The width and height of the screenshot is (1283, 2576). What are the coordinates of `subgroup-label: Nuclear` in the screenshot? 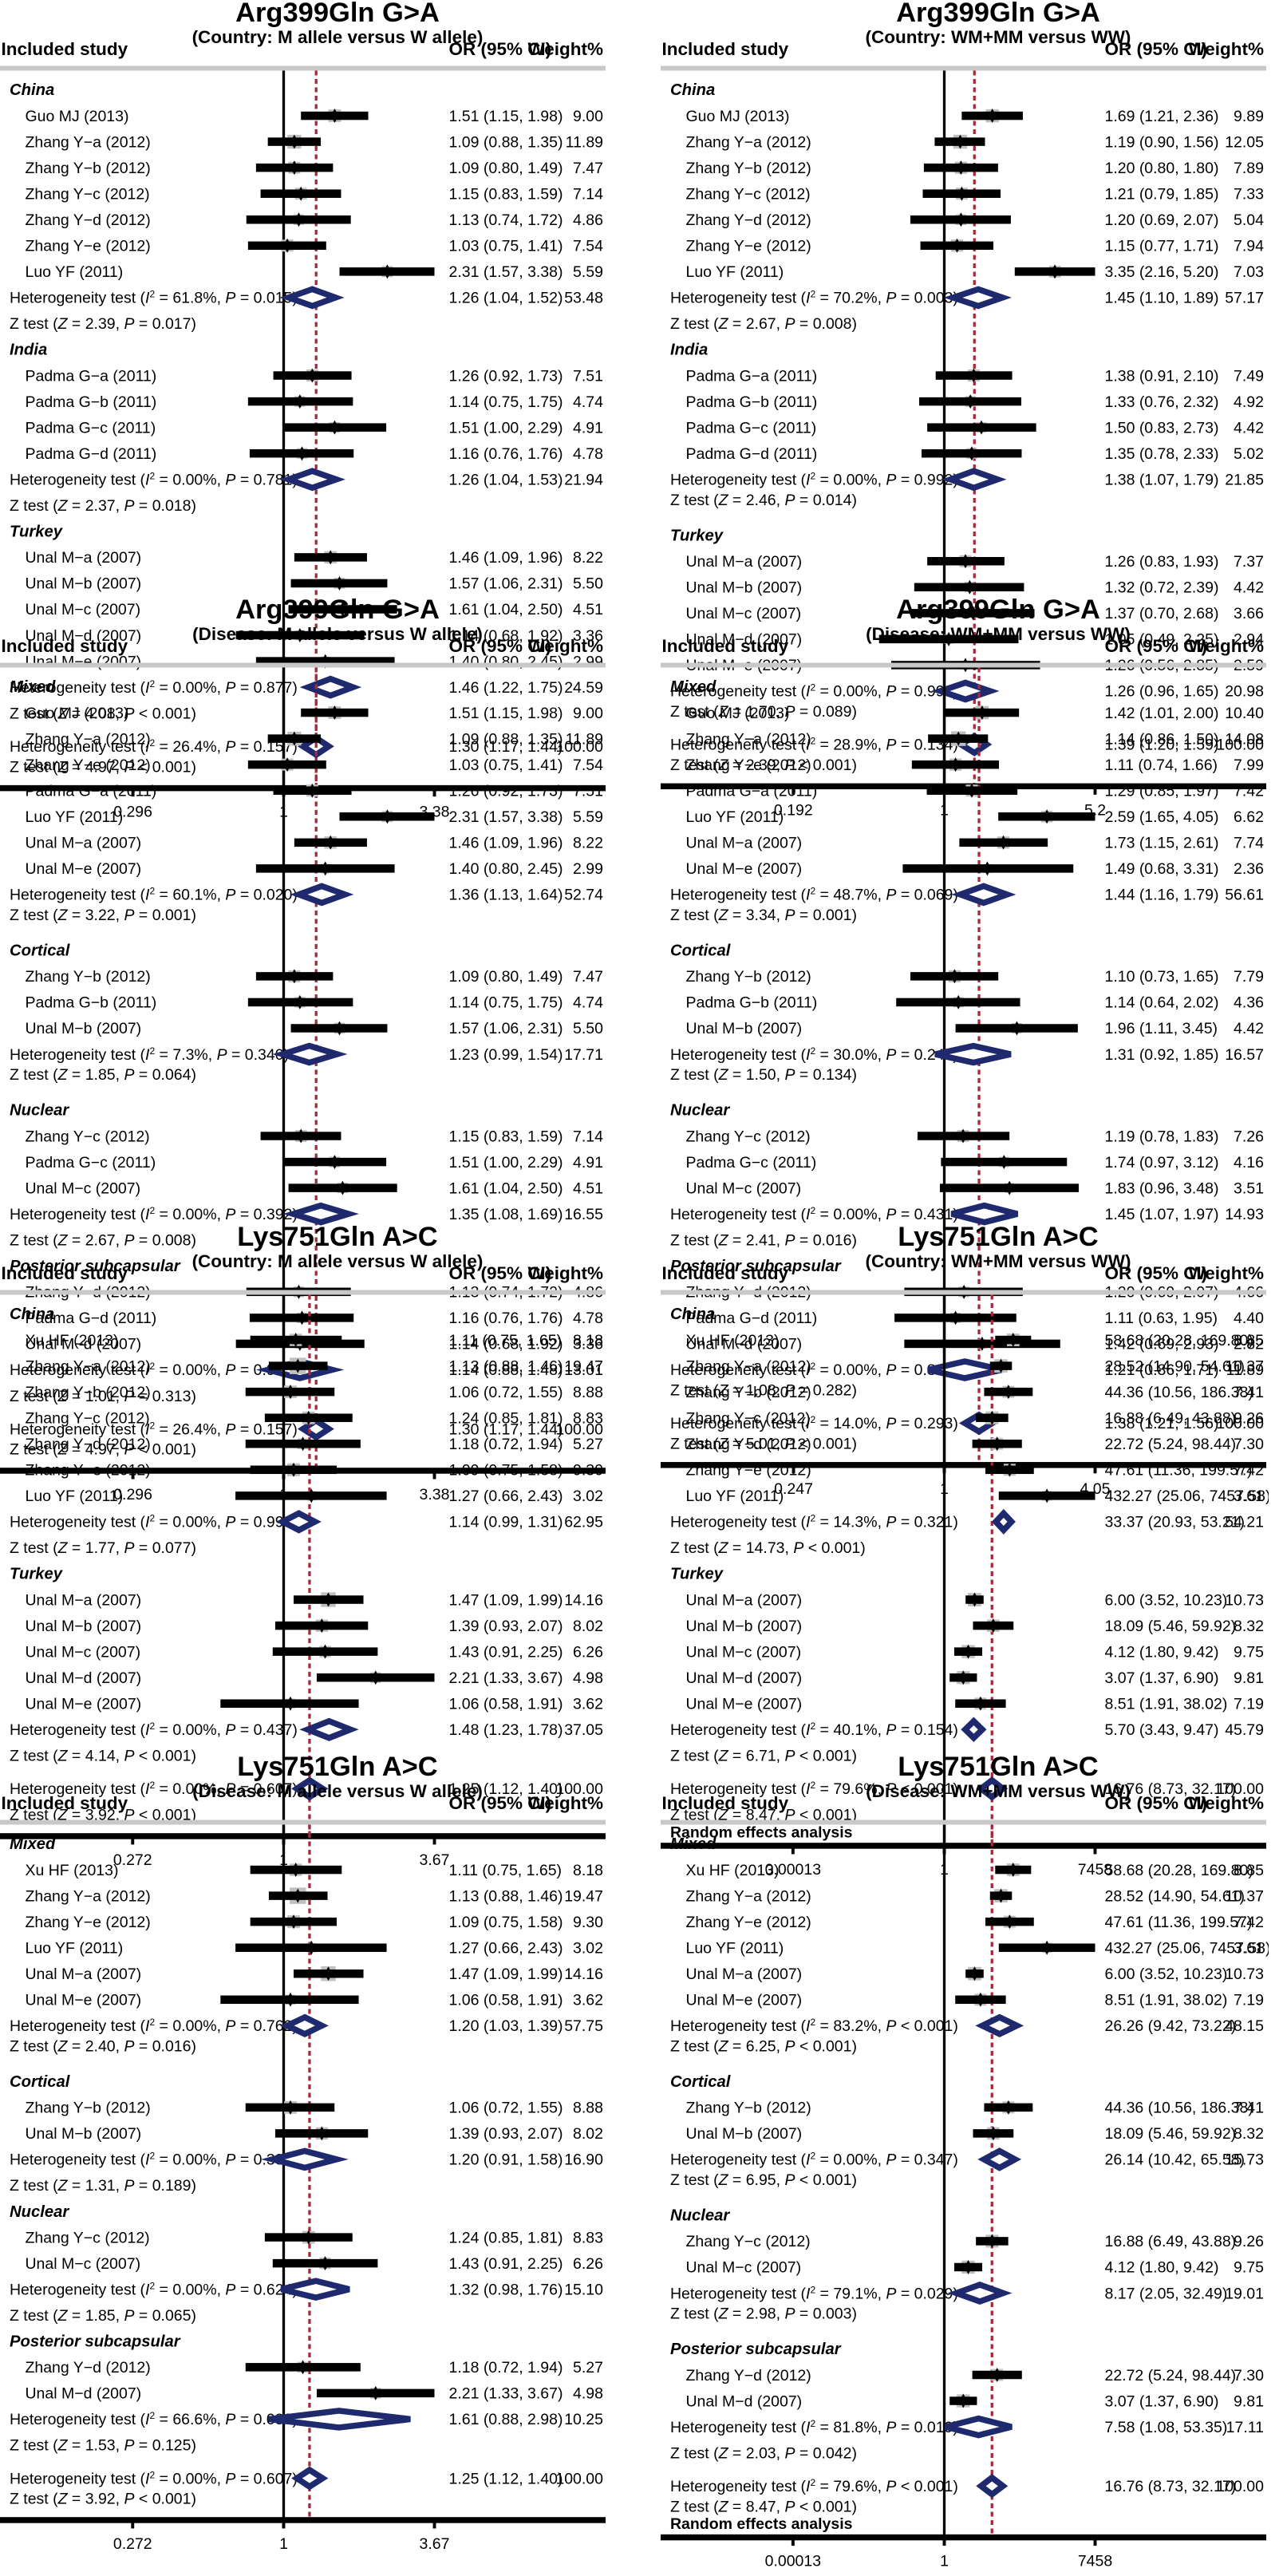 It's located at (700, 2216).